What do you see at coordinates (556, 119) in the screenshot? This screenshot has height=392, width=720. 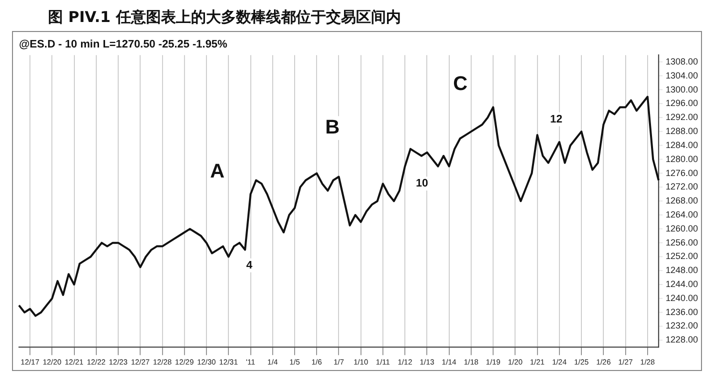 I see `annotation: 12` at bounding box center [556, 119].